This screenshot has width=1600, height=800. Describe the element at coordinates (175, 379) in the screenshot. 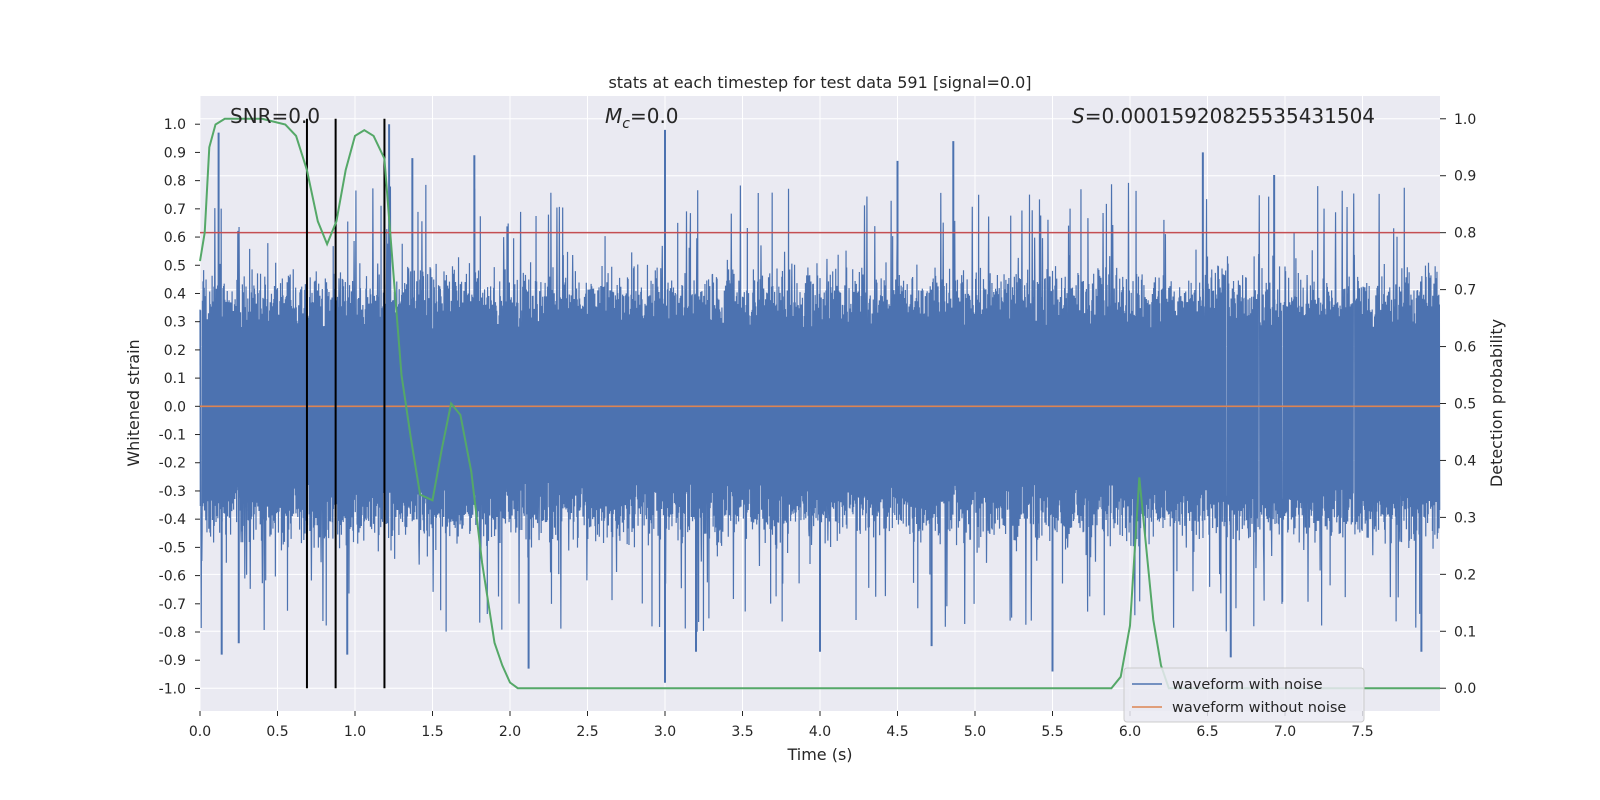

I see `y-left-tick-label: 0.1` at that location.